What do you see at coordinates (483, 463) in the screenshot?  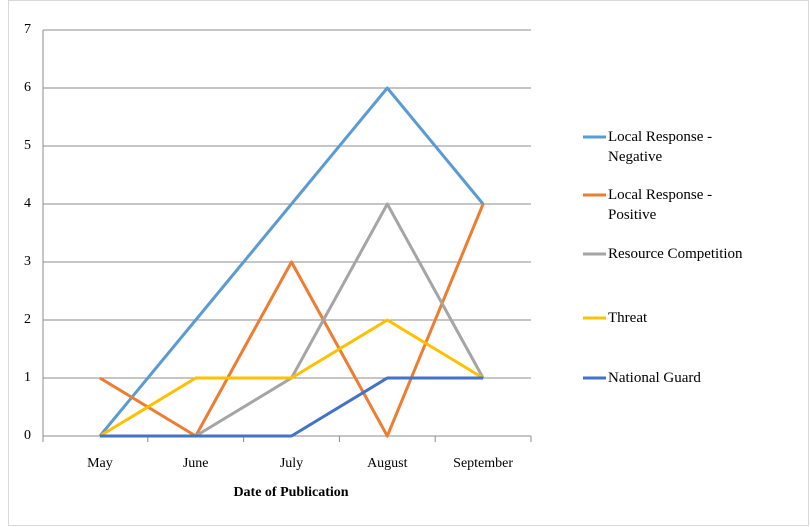 I see `x-tick-label: September` at bounding box center [483, 463].